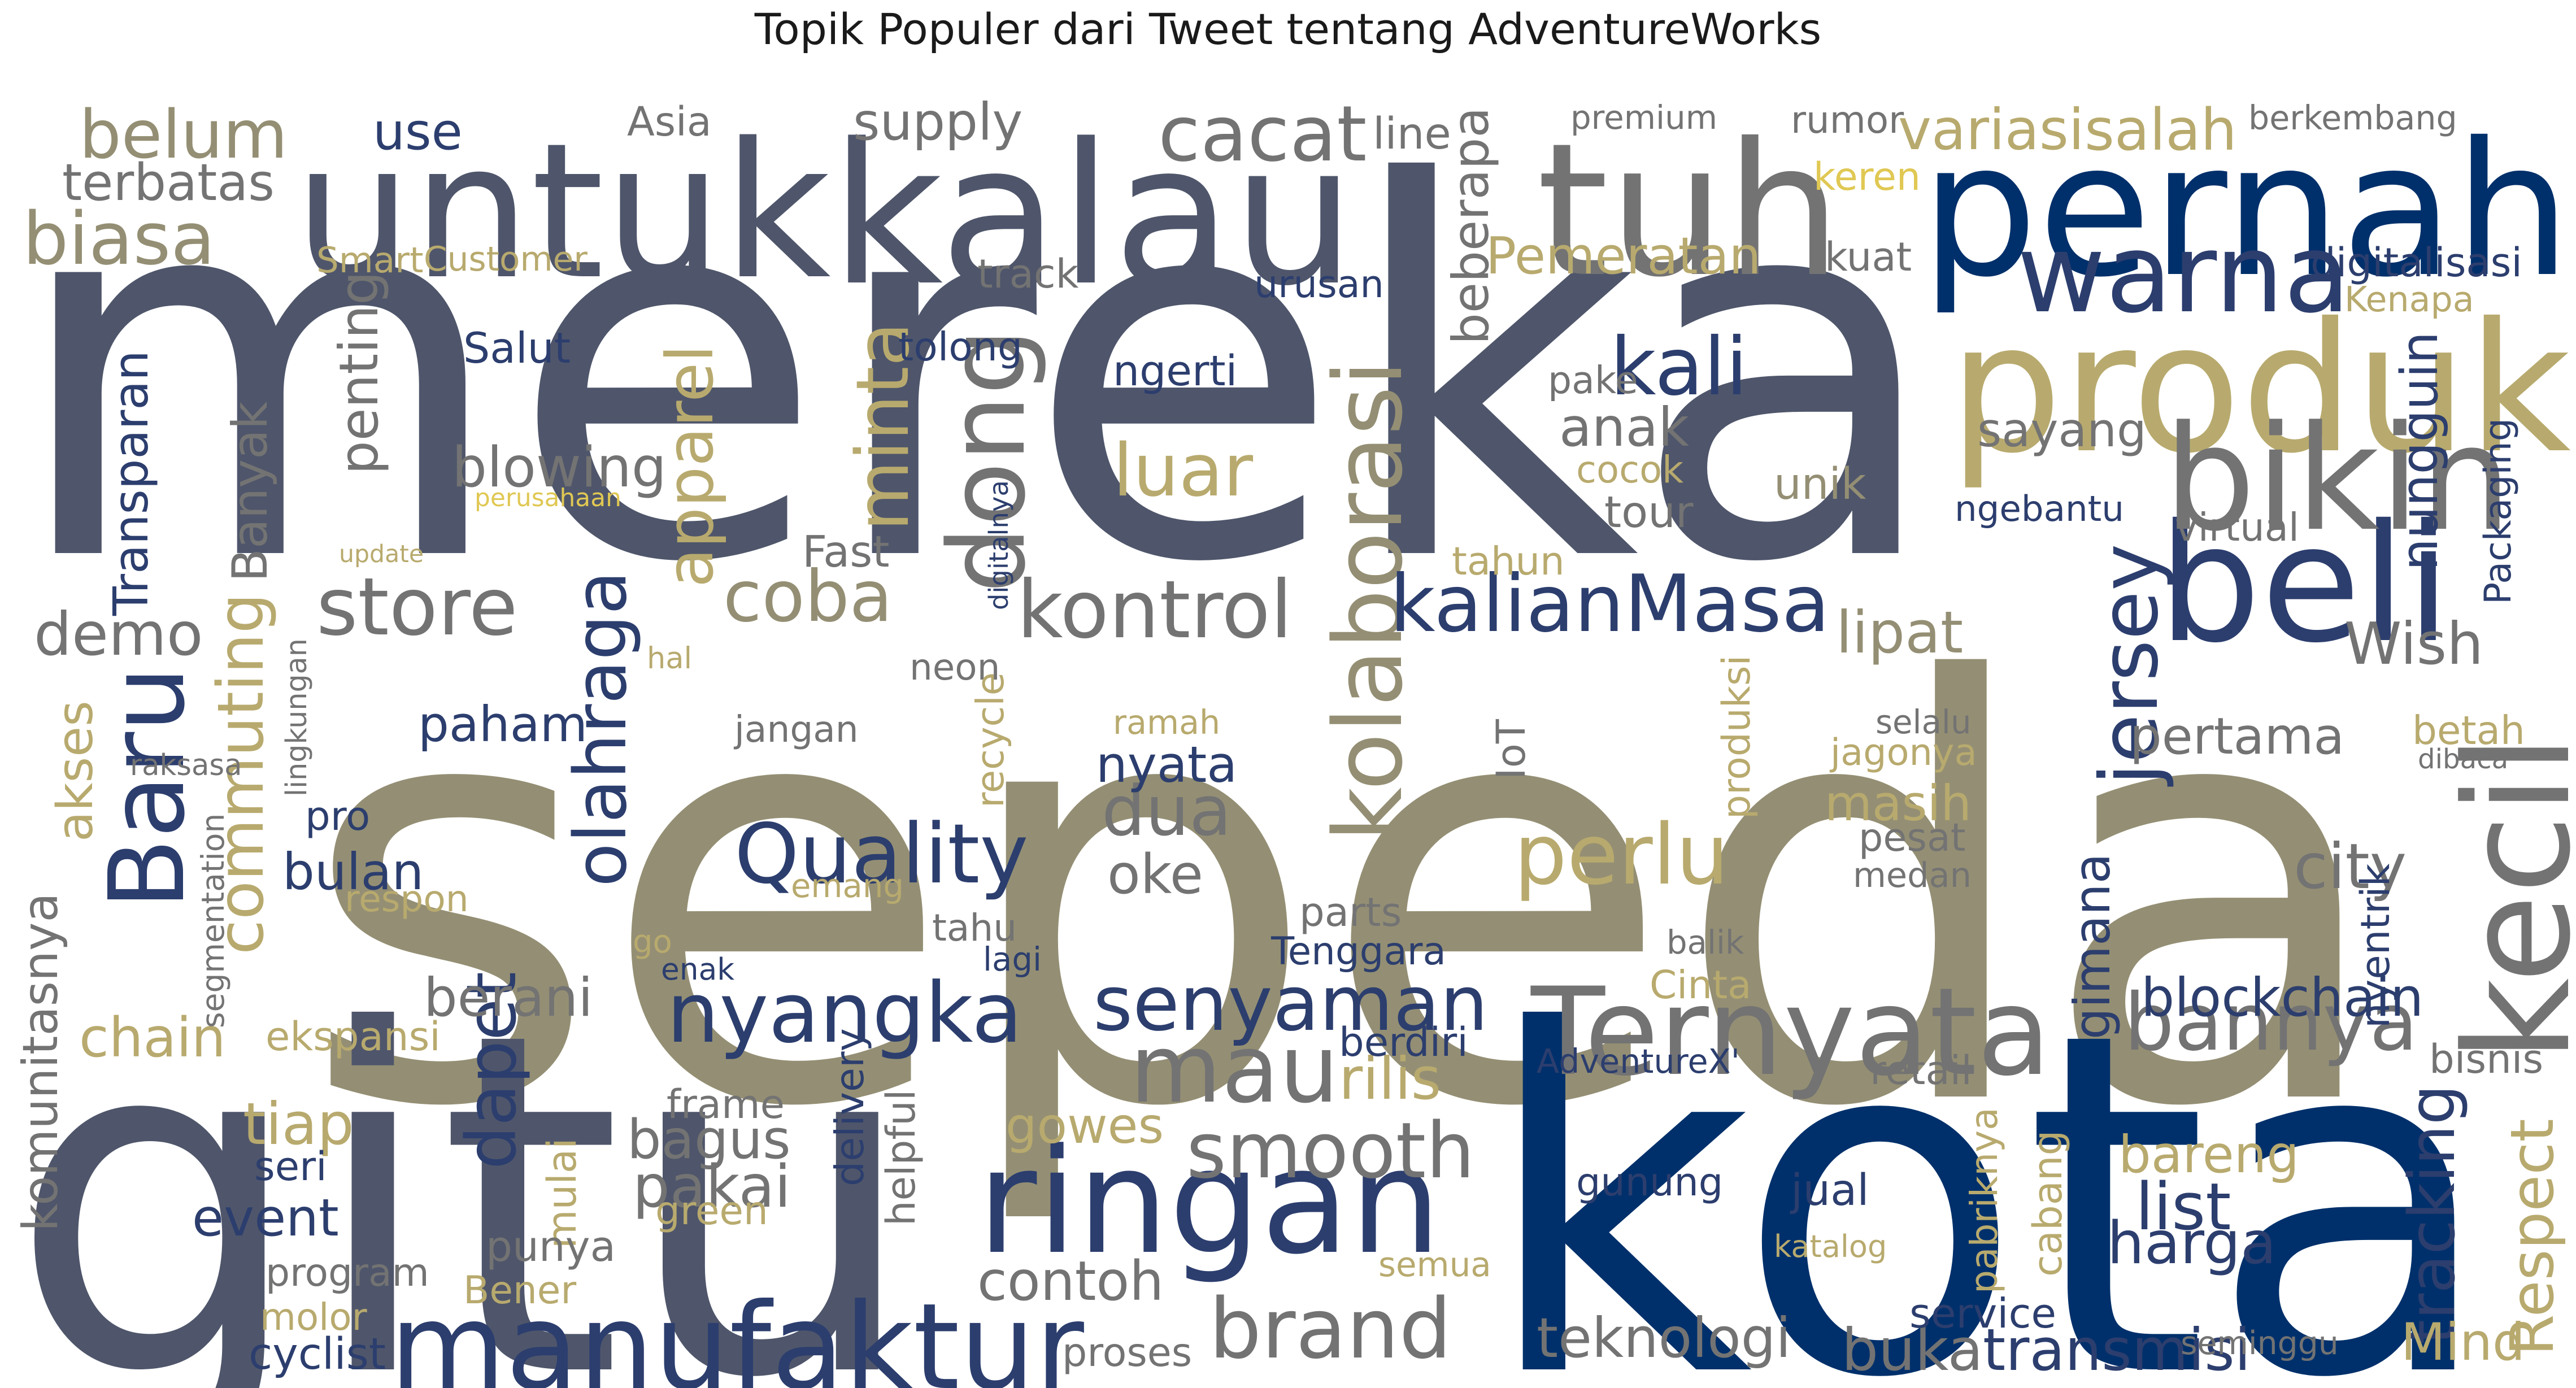  What do you see at coordinates (559, 468) in the screenshot?
I see `word-blowing: blowing` at bounding box center [559, 468].